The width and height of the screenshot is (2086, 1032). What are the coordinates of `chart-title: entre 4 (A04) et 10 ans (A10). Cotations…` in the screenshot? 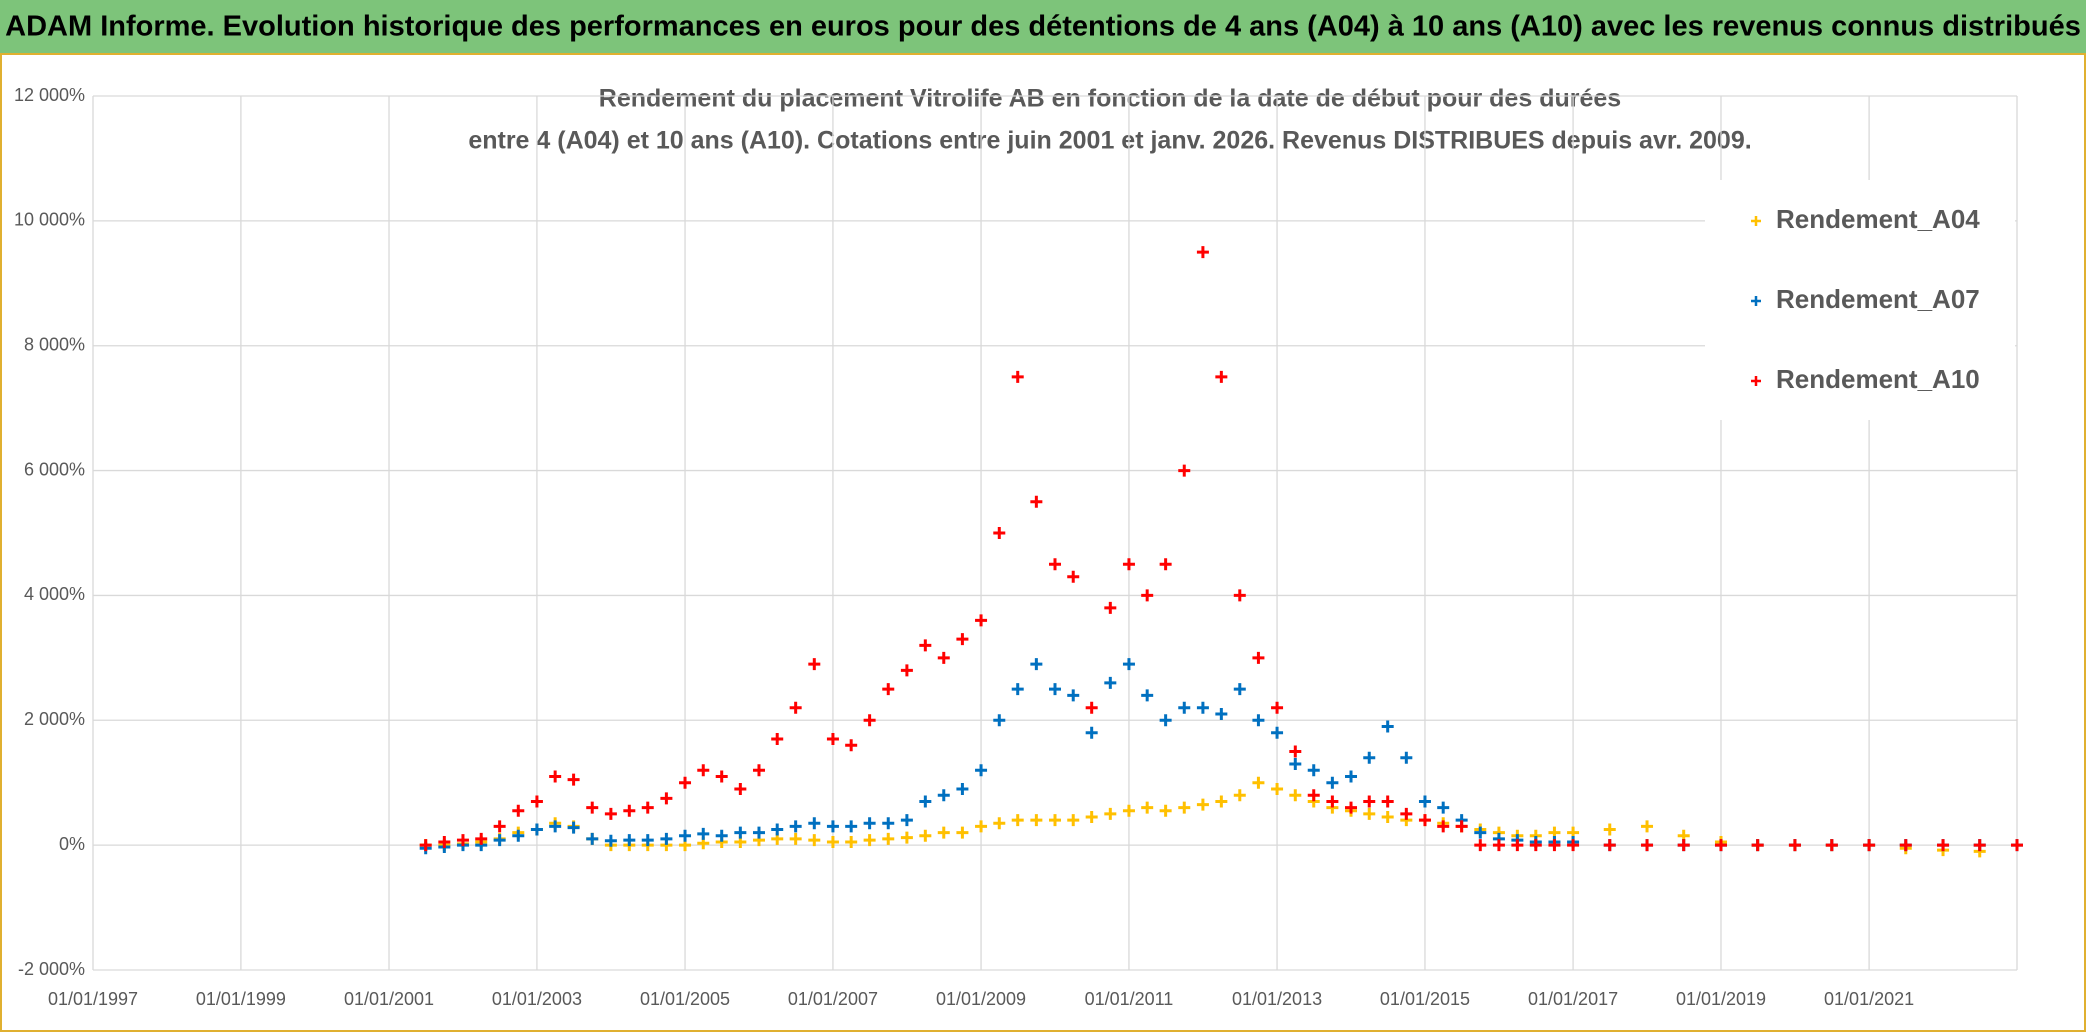 It's located at (1109, 141).